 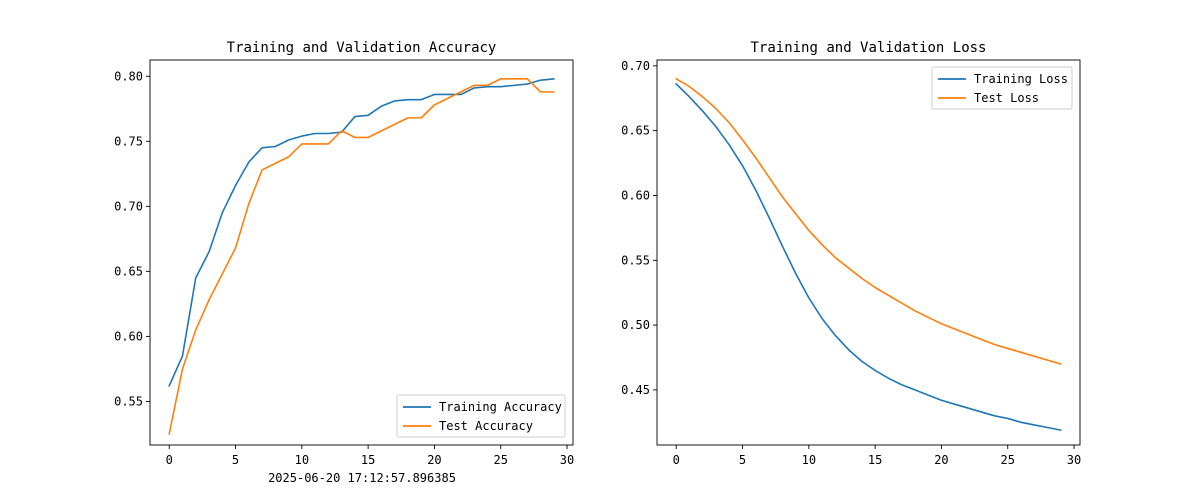 I want to click on chart-title: Training and Validation Accuracy, so click(x=362, y=48).